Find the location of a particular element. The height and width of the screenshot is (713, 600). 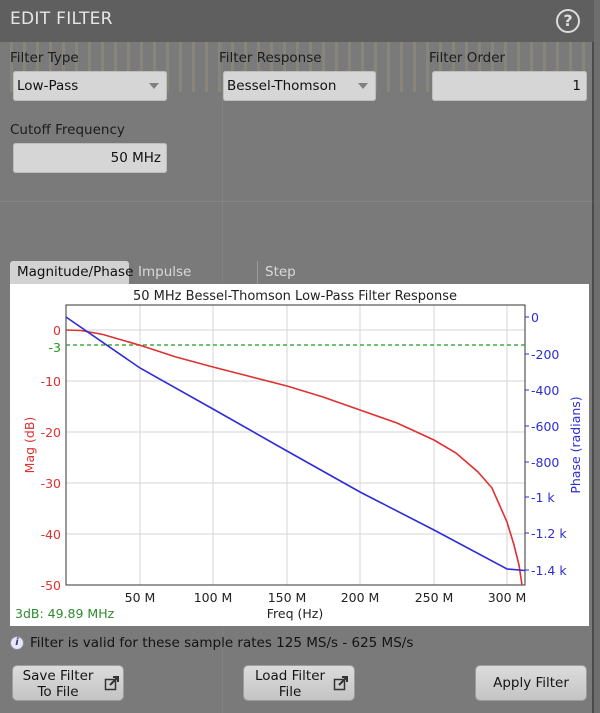

svg-text: 250 M is located at coordinates (434, 597).